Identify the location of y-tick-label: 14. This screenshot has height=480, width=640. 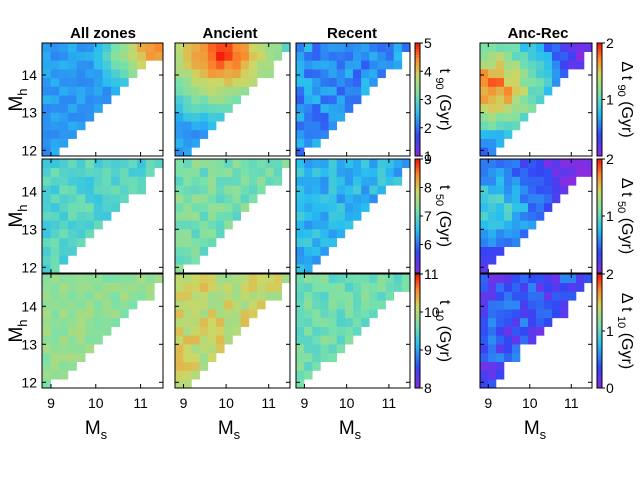
(29, 191).